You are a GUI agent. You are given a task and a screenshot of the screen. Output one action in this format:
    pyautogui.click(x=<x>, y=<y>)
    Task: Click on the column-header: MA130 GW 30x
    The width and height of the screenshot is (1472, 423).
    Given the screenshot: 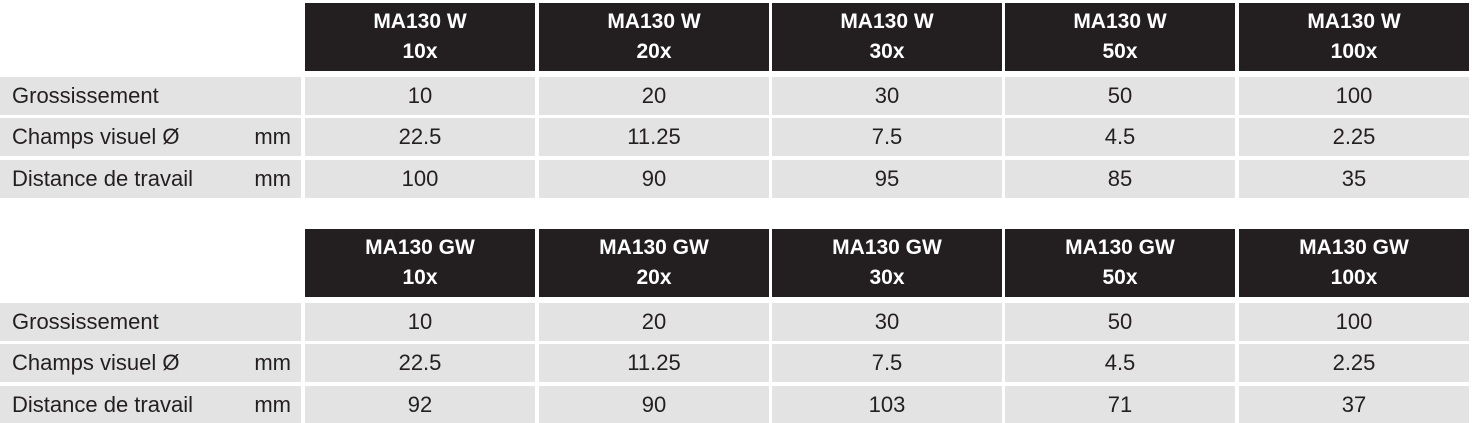 What is the action you would take?
    pyautogui.click(x=887, y=263)
    